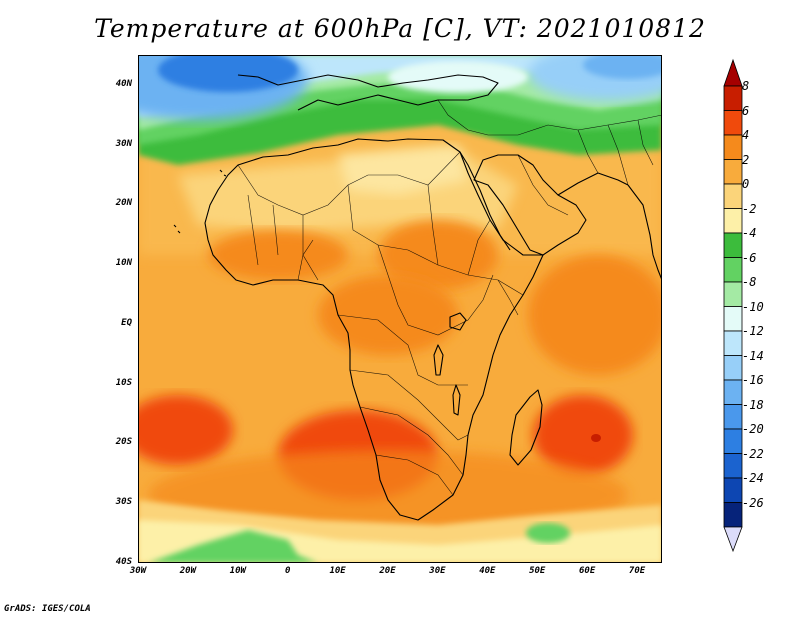 The image size is (800, 618). Describe the element at coordinates (753, 453) in the screenshot. I see `colorbar-level-label: -22` at that location.